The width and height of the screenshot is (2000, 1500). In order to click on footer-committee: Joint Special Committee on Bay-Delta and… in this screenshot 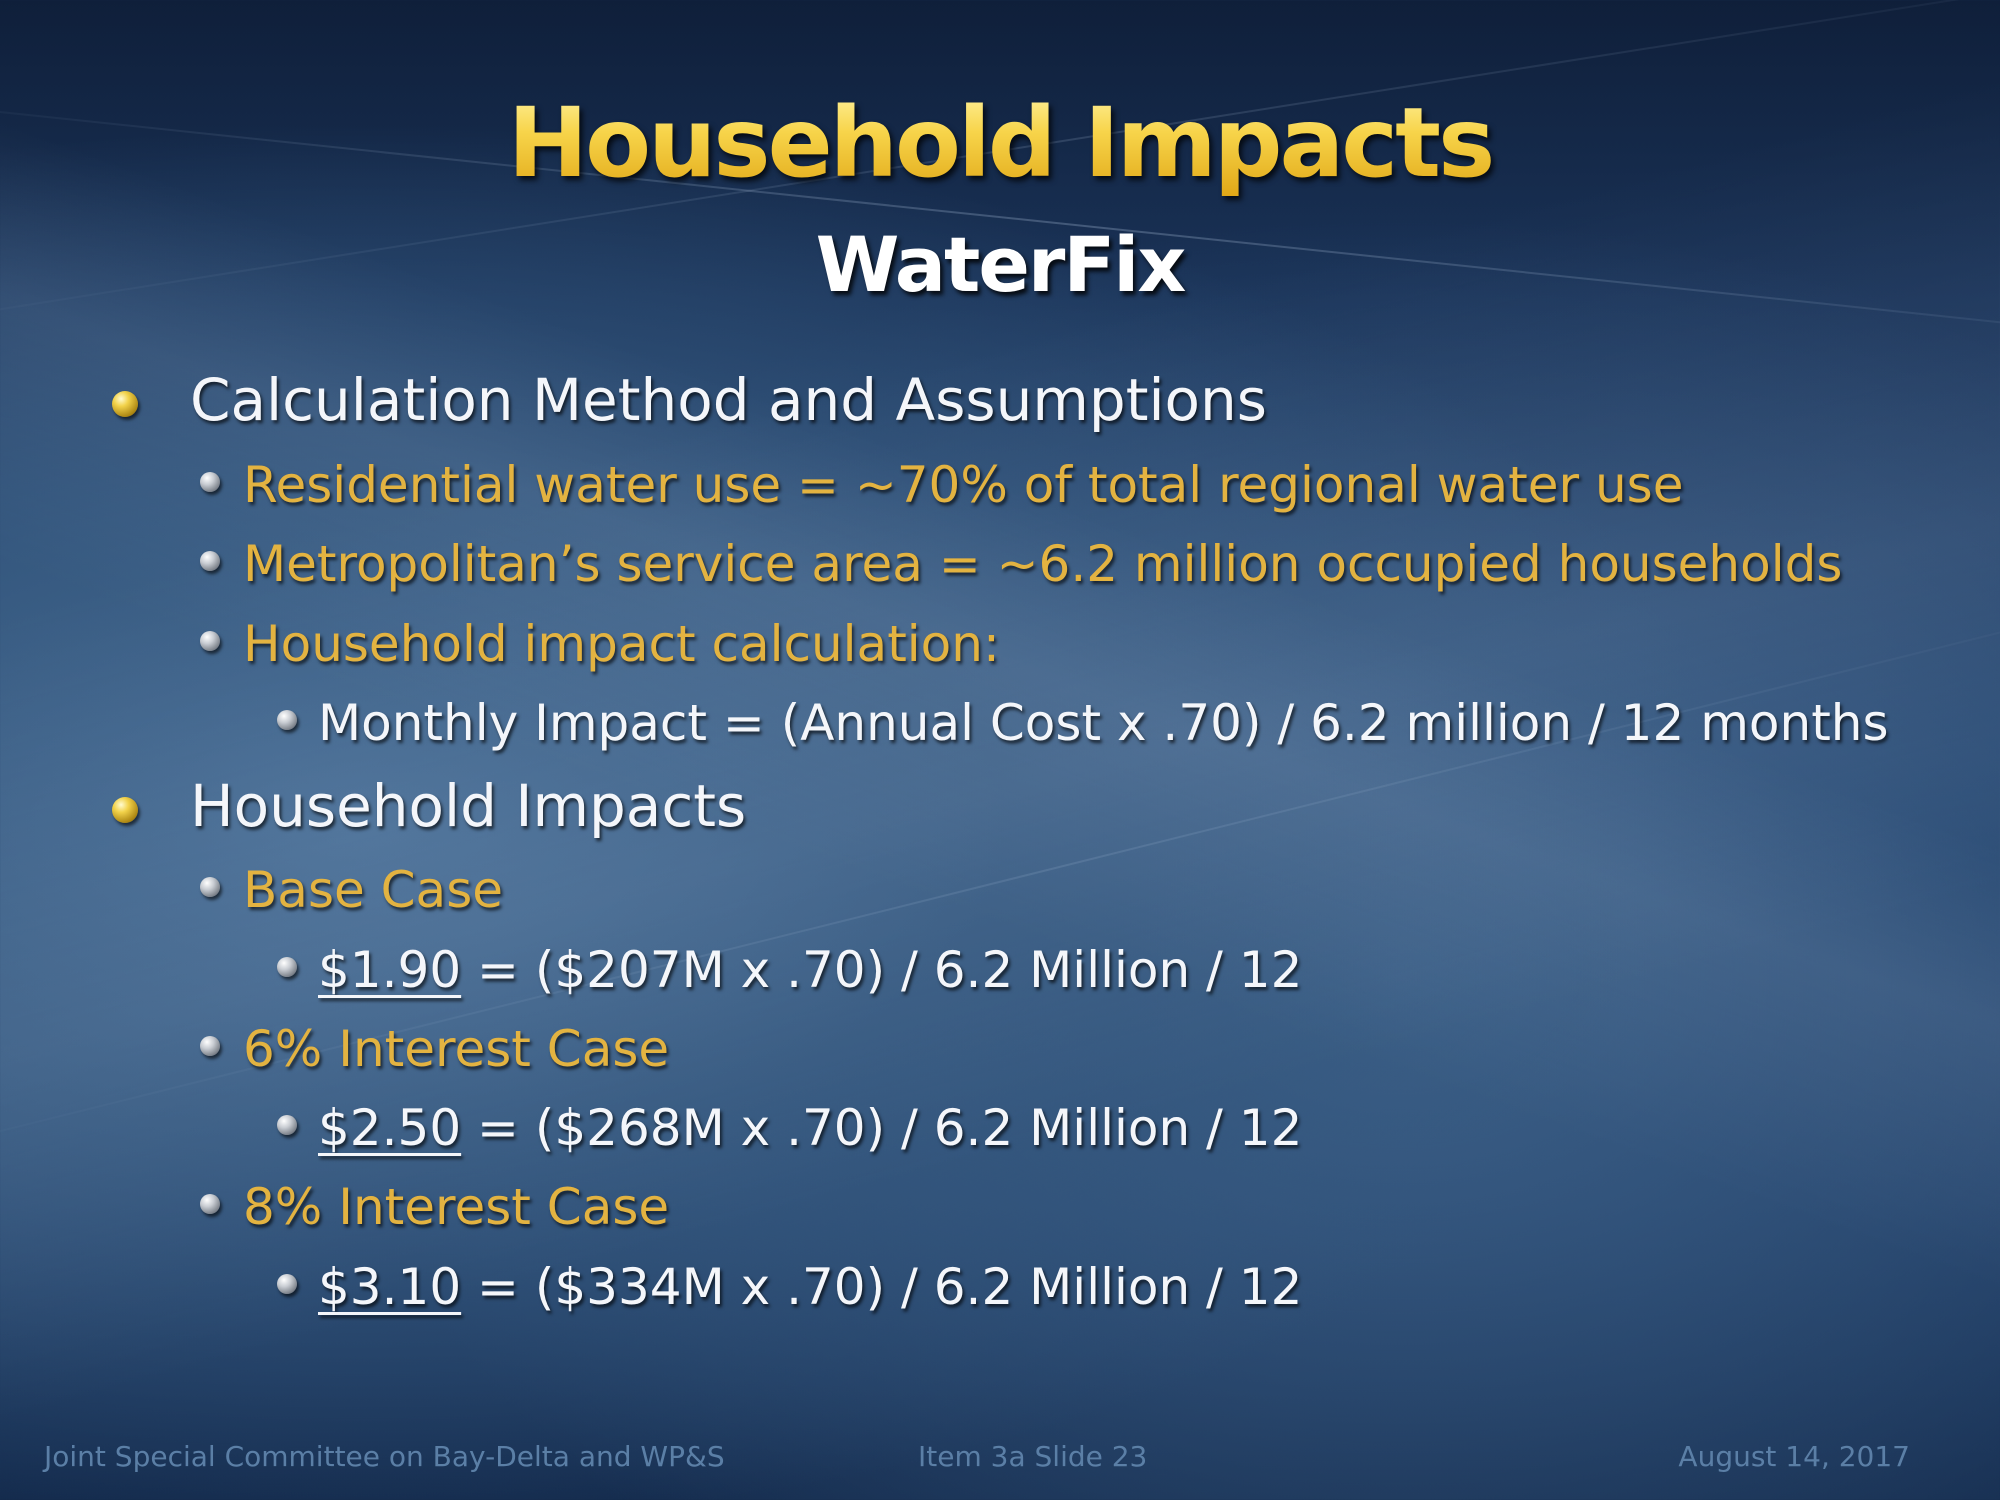, I will do `click(384, 1456)`.